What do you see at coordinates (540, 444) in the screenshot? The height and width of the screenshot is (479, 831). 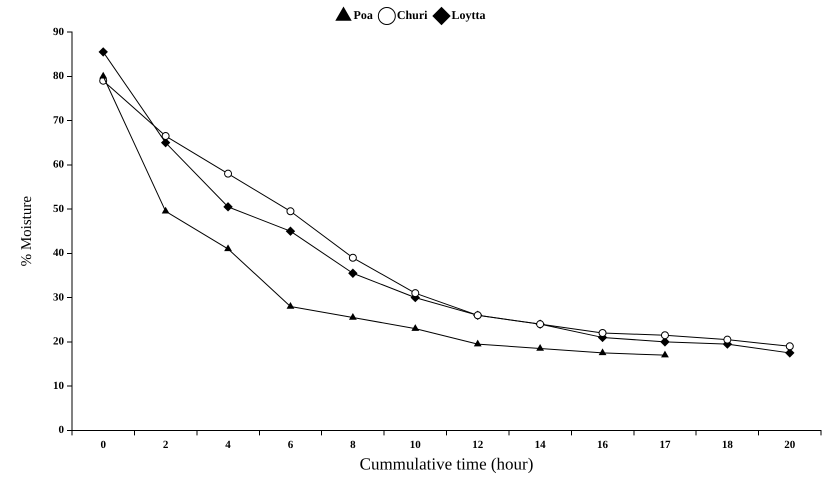 I see `x-tick-label: 14` at bounding box center [540, 444].